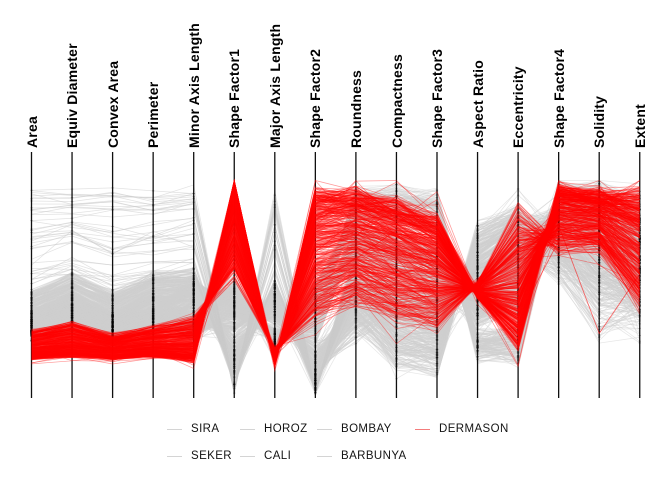 This screenshot has width=672, height=480. What do you see at coordinates (315, 98) in the screenshot?
I see `axis-label-shape-factor2: Shape Factor2` at bounding box center [315, 98].